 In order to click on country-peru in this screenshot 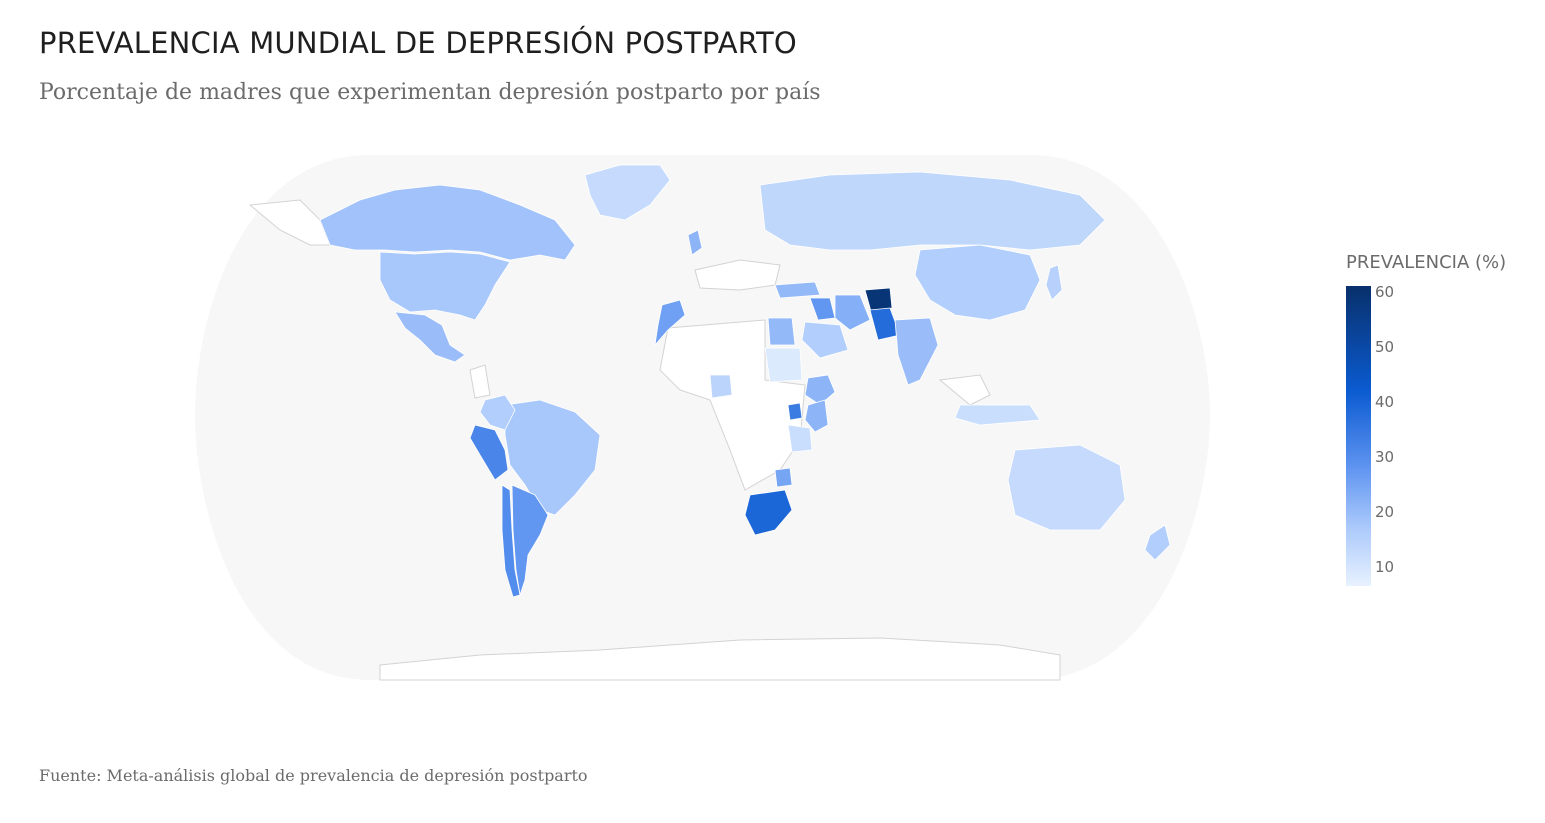, I will do `click(489, 452)`.